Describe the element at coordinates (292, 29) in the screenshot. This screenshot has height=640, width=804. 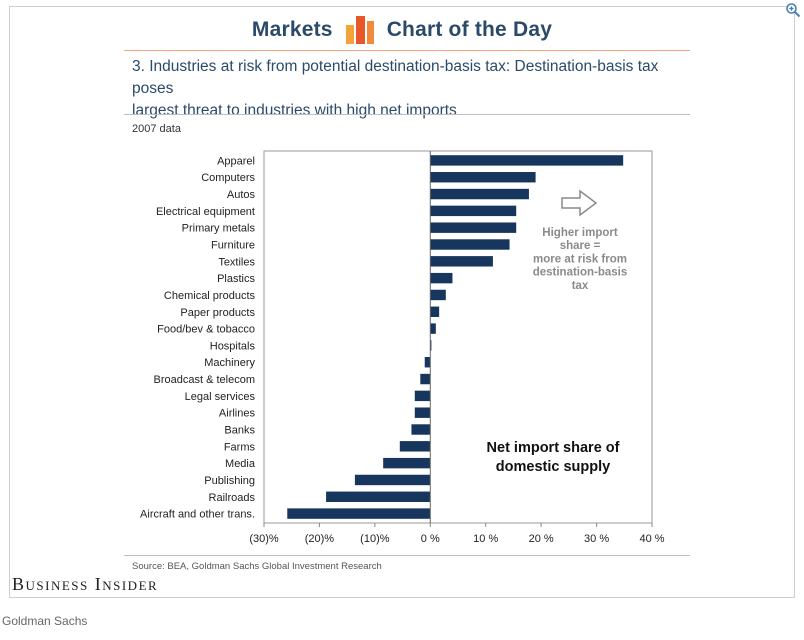
I see `header-left-word: Markets` at that location.